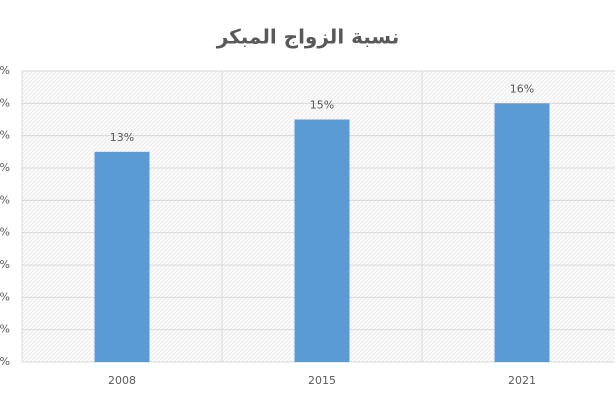 The height and width of the screenshot is (410, 615). I want to click on y-tick-label: 2%, so click(5, 329).